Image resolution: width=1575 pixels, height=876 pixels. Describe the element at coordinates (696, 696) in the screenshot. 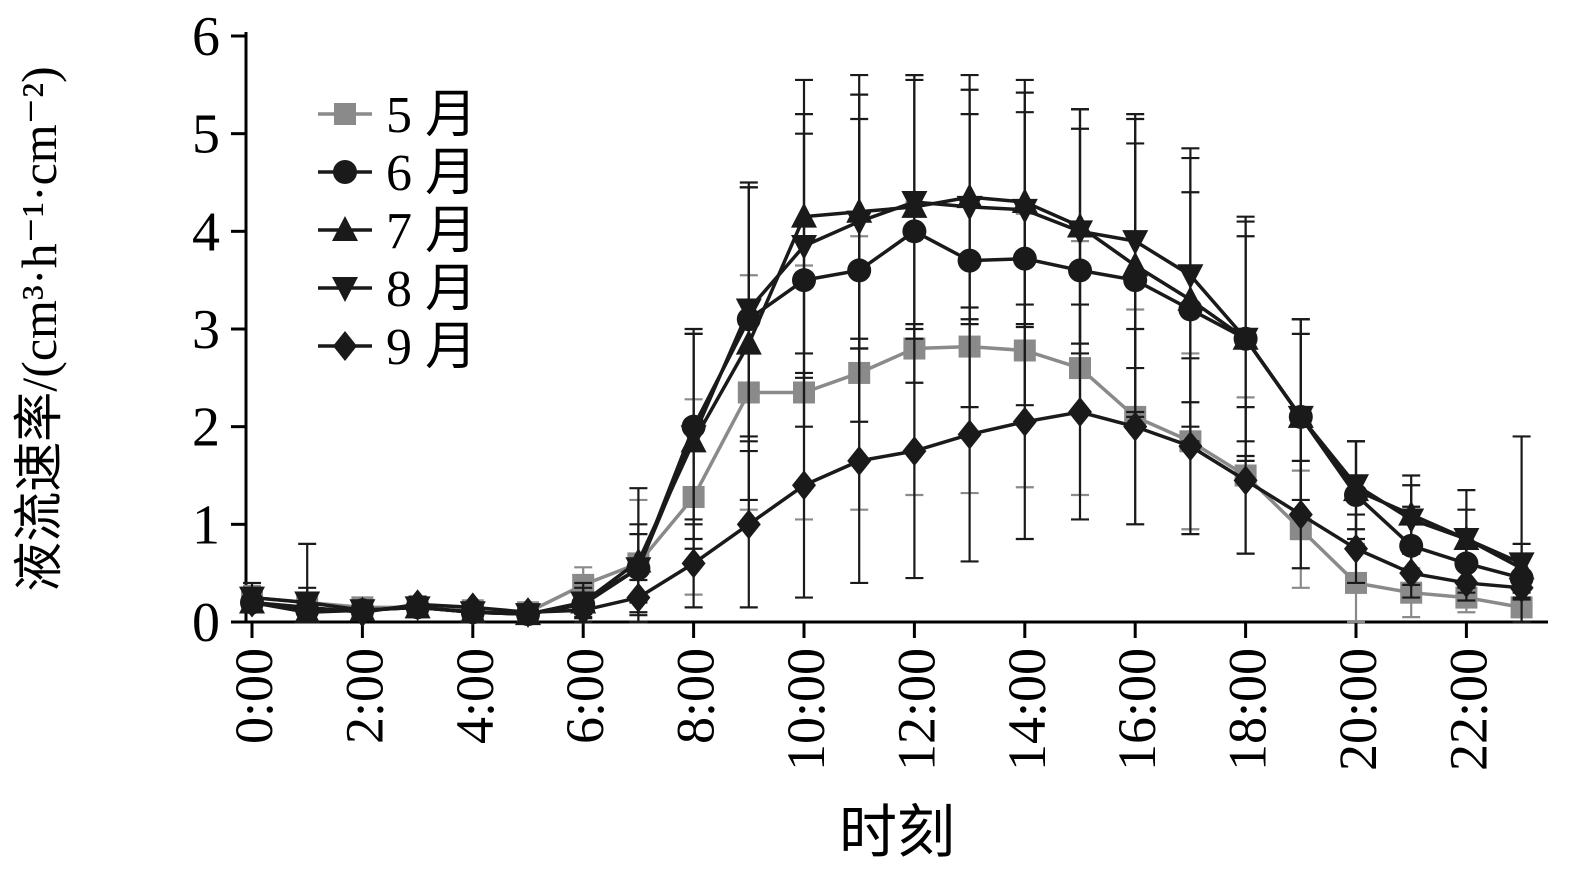

I see `x-tick-label: 8:00` at that location.